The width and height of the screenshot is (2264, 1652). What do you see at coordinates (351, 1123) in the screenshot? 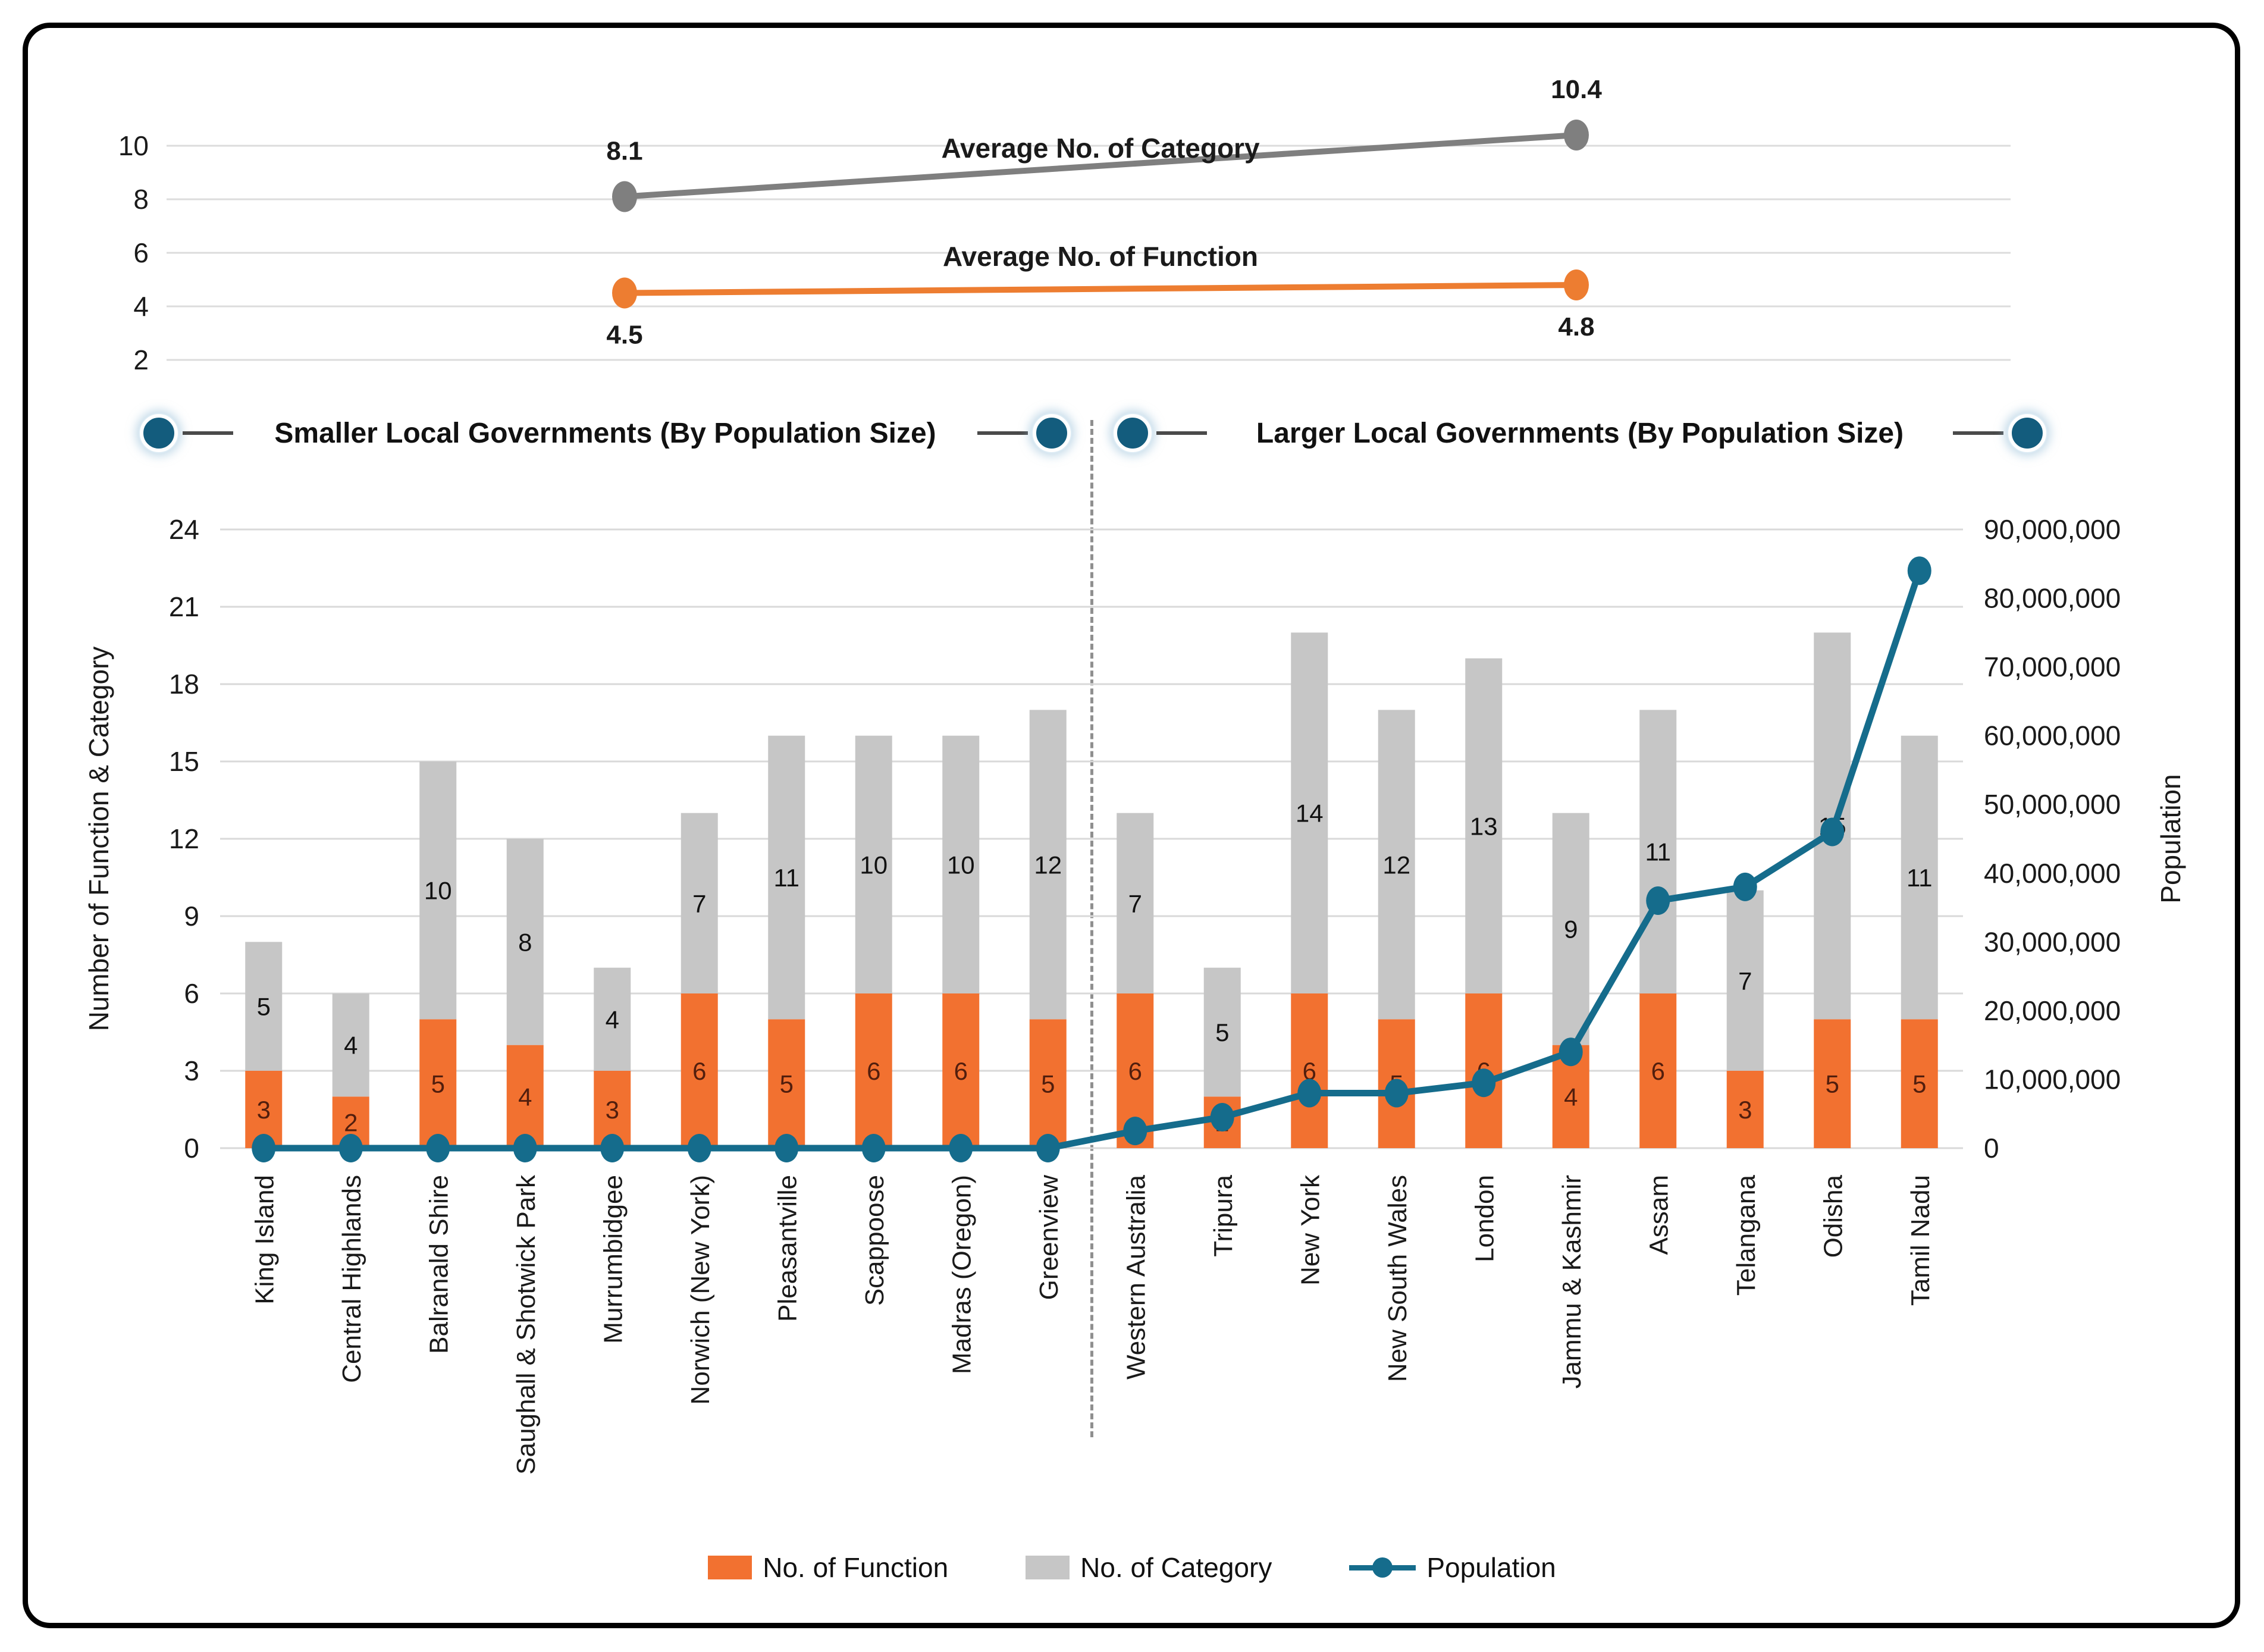
I see `function-value-label: 2` at bounding box center [351, 1123].